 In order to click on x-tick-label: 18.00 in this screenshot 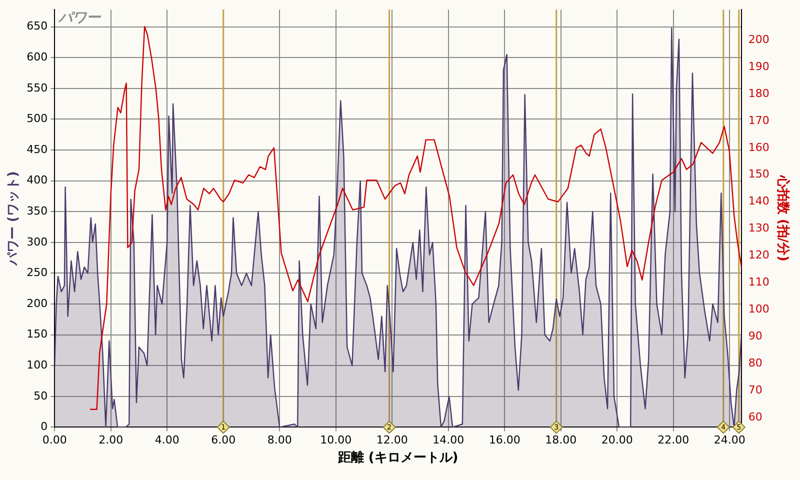, I will do `click(561, 440)`.